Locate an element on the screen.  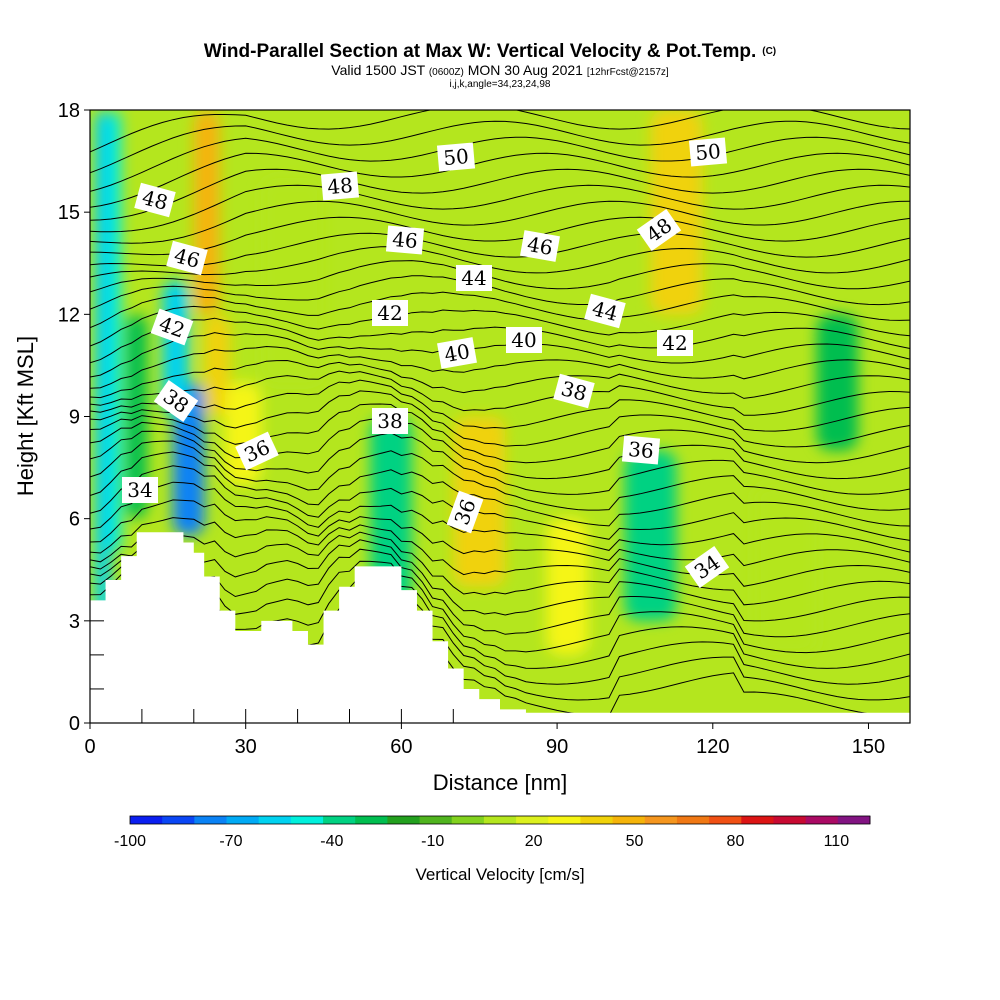
y-tick-label: 0 is located at coordinates (74, 724).